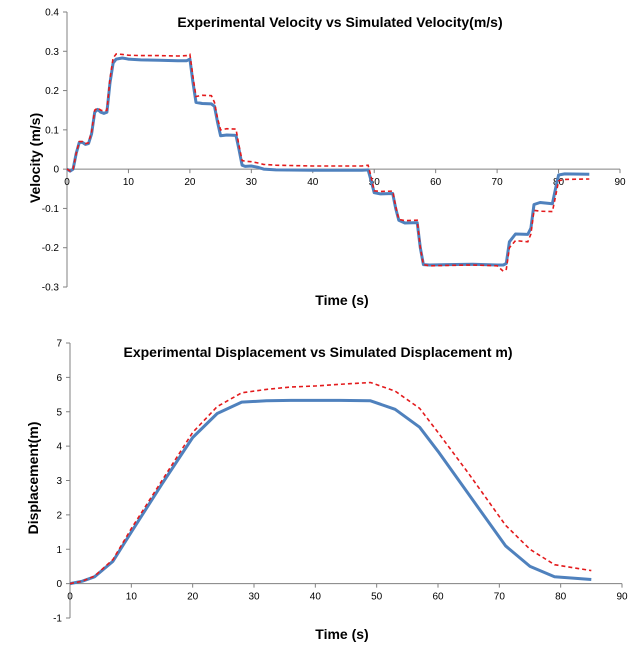 This screenshot has height=648, width=635. I want to click on velocity-y-tick-label: 0.2, so click(52, 91).